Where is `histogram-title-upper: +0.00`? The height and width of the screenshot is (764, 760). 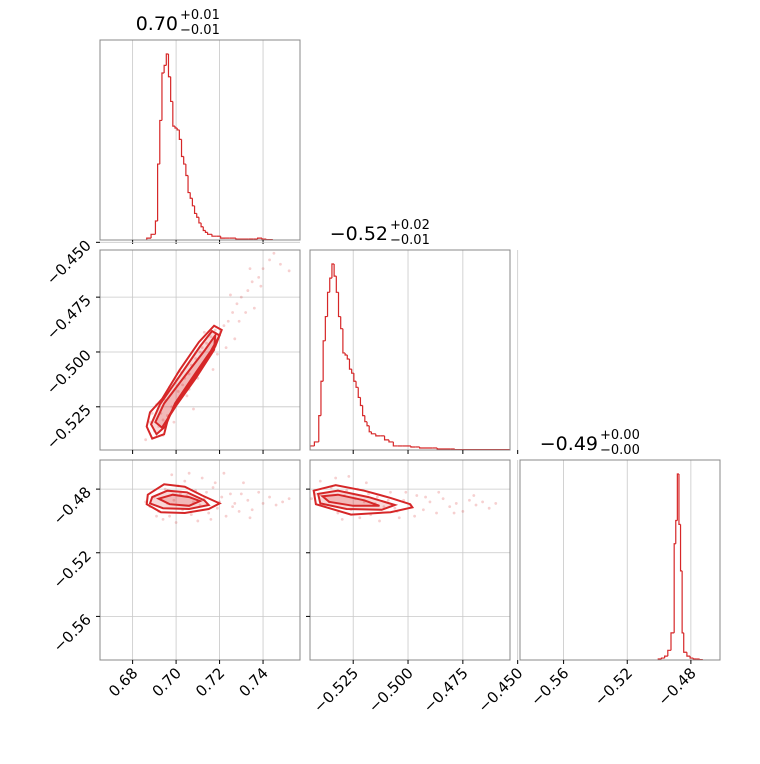
histogram-title-upper: +0.00 is located at coordinates (620, 435).